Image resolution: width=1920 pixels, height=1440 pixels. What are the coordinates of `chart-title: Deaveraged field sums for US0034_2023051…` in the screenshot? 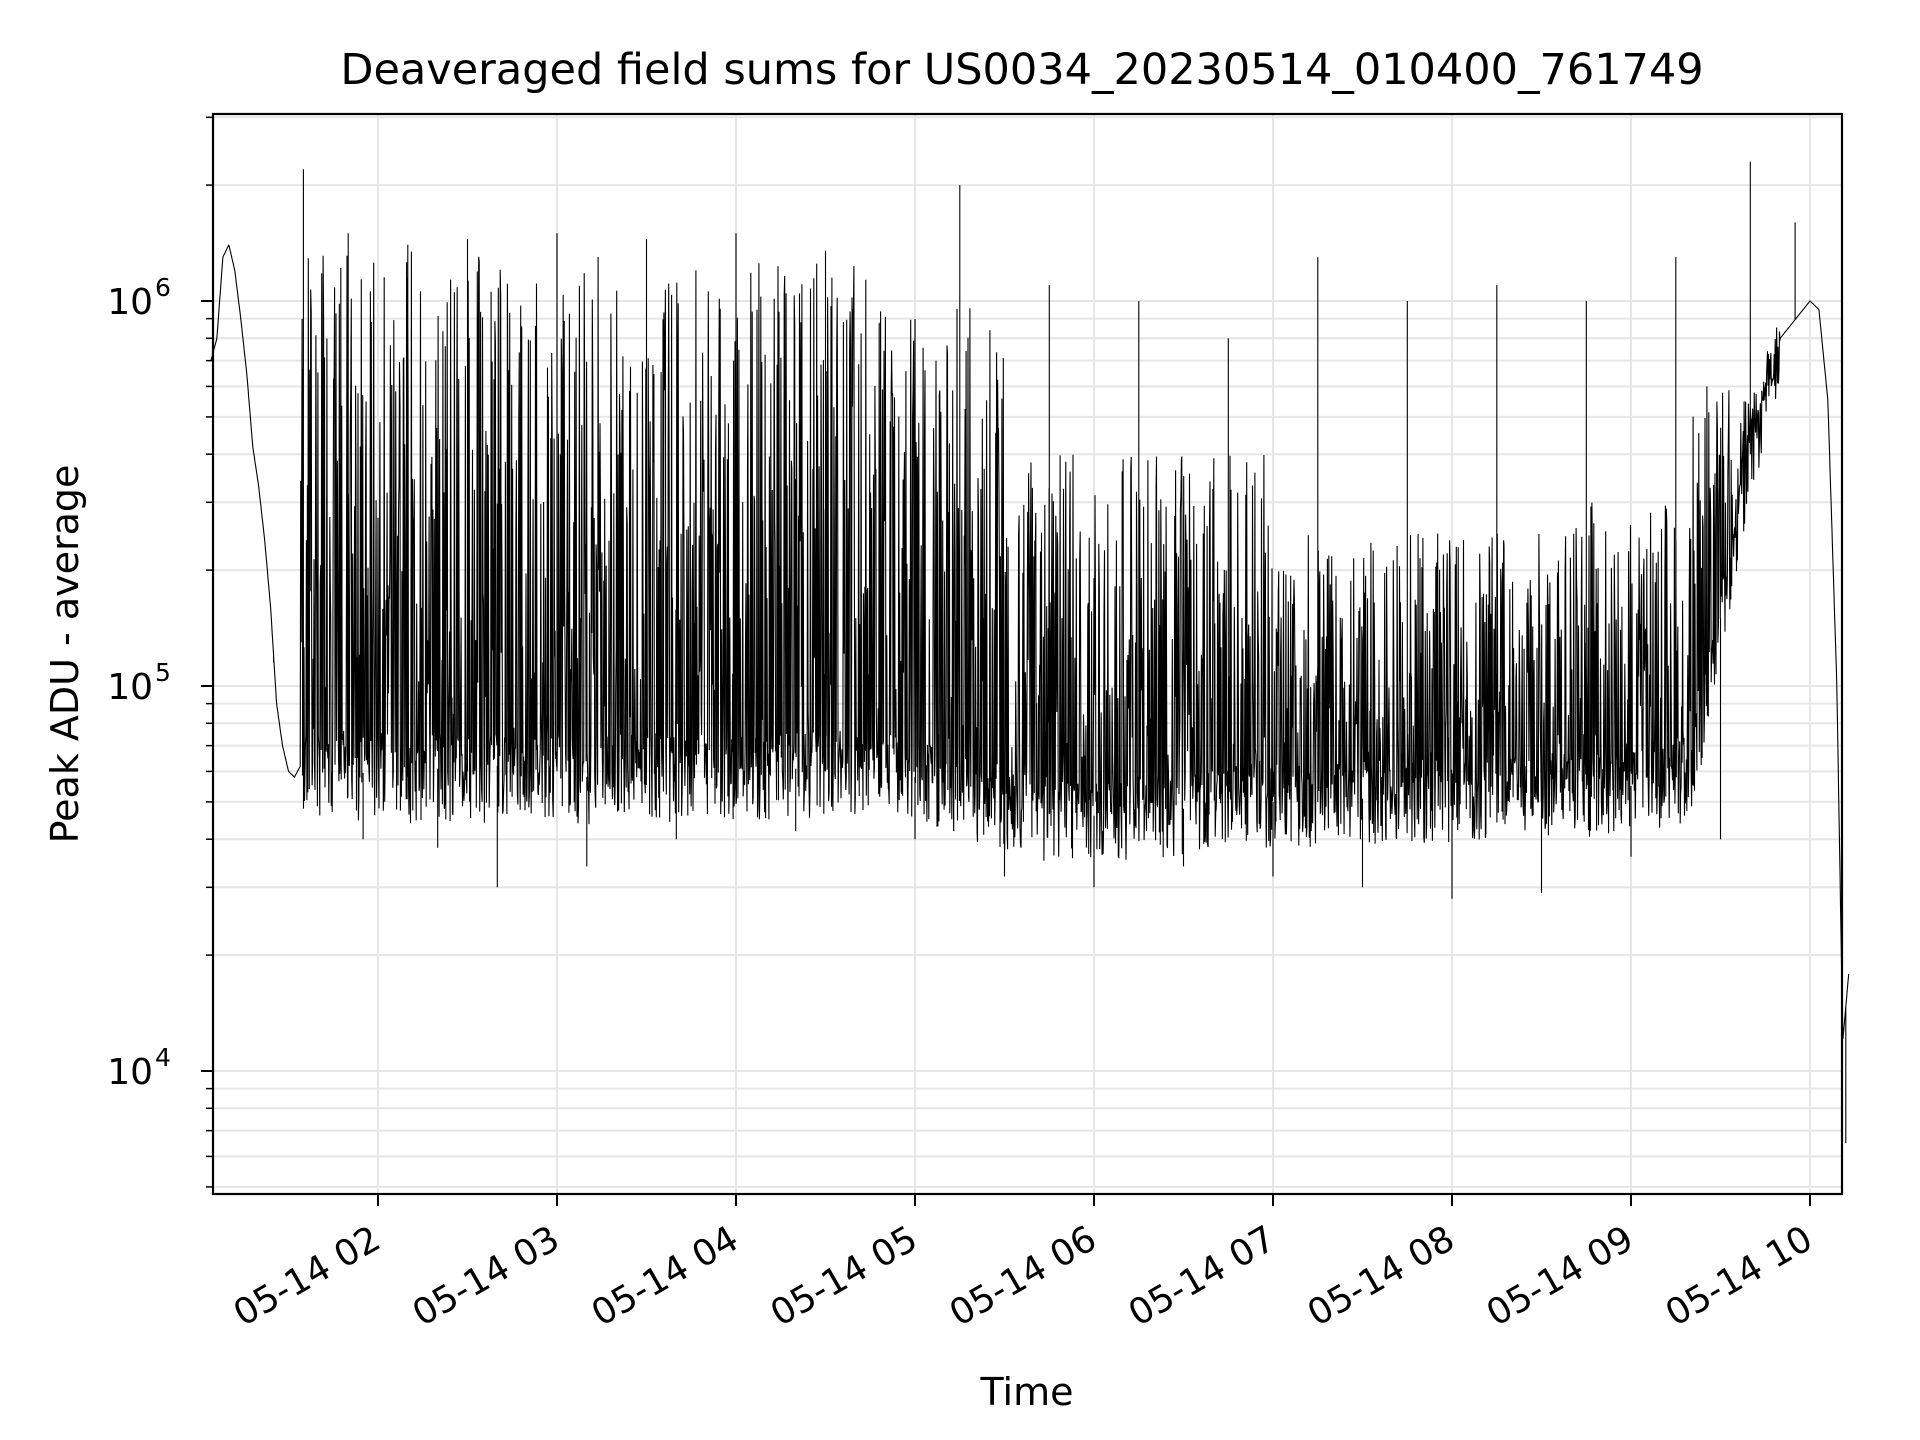 It's located at (1021, 70).